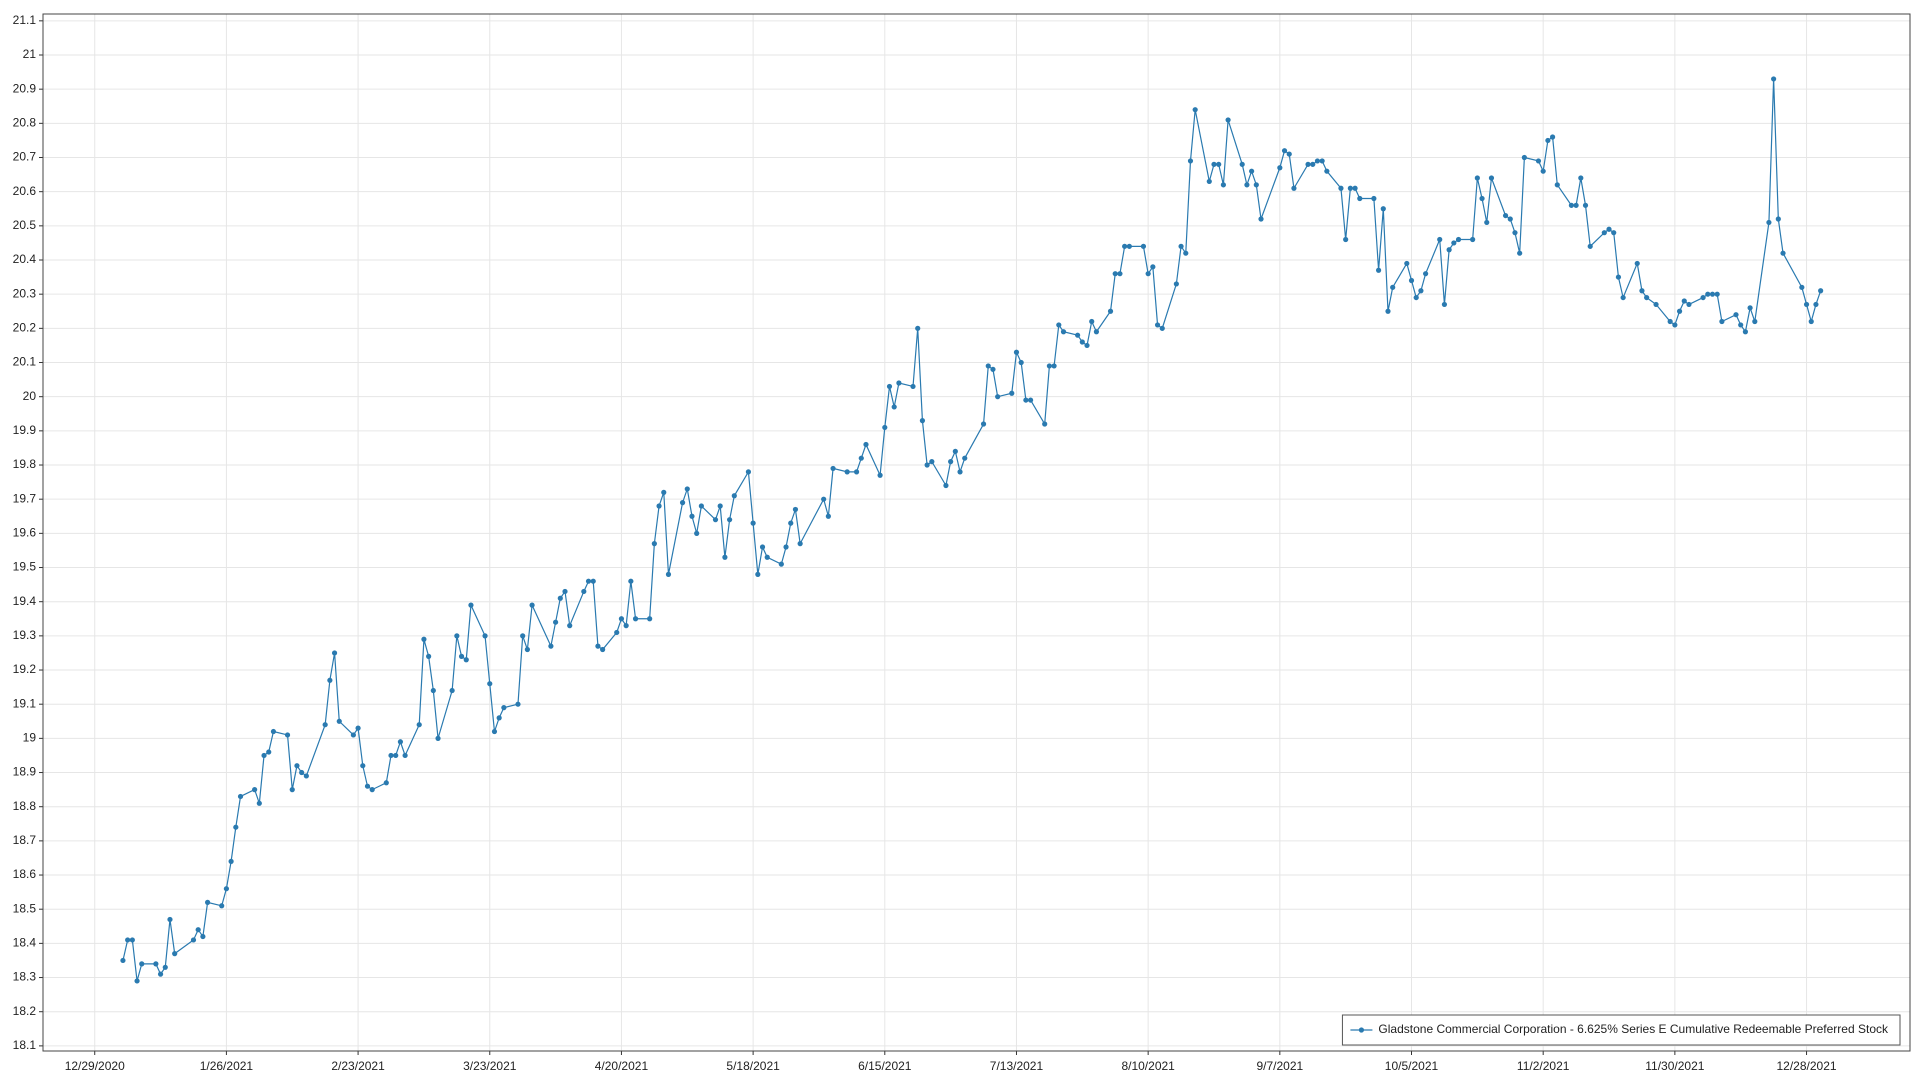  Describe the element at coordinates (25, 328) in the screenshot. I see `y-tick-label: 20.2` at that location.